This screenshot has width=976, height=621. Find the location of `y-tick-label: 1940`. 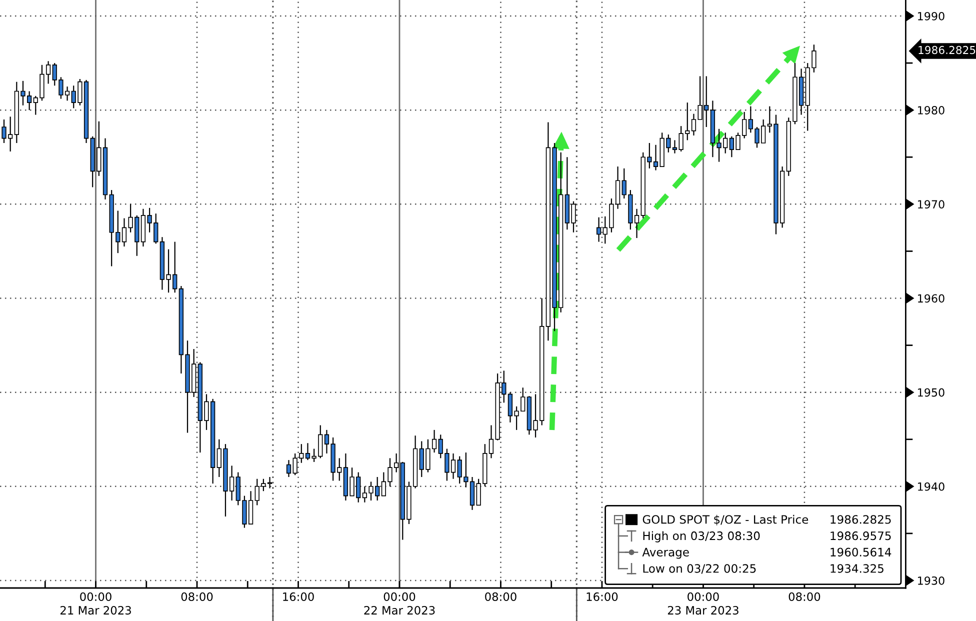

y-tick-label: 1940 is located at coordinates (931, 486).